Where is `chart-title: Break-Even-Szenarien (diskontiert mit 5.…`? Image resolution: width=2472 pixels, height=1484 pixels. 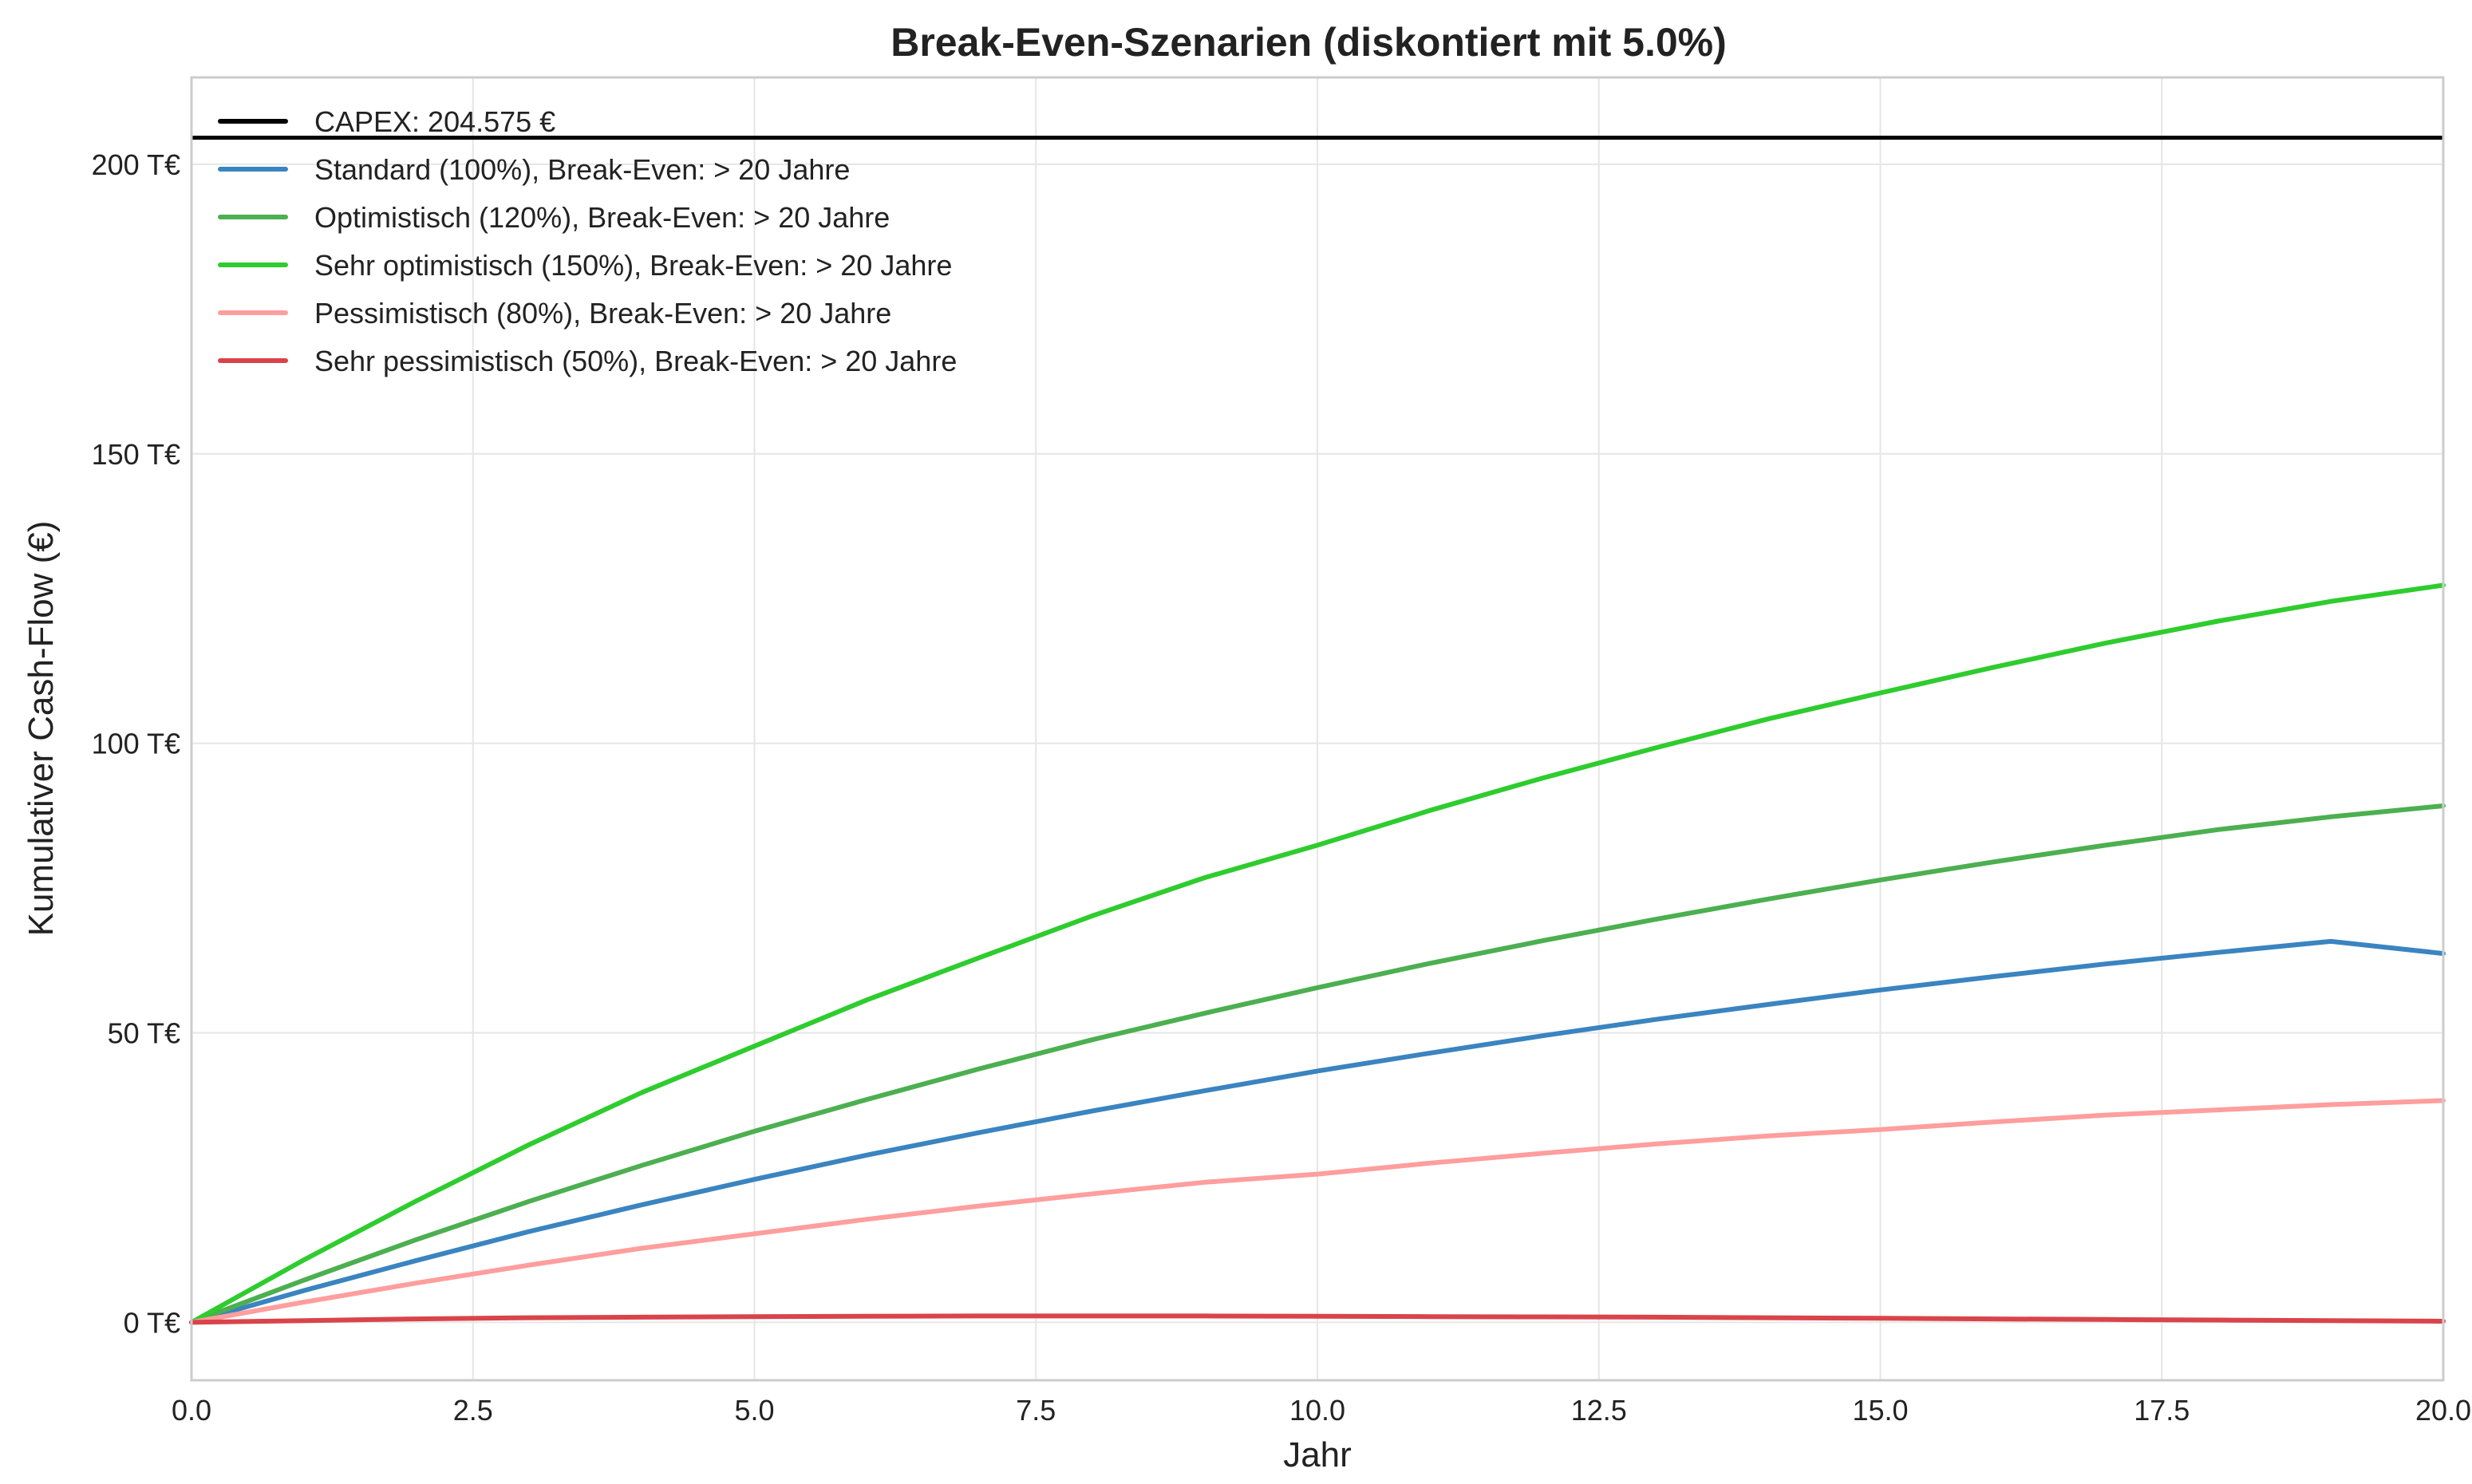 chart-title: Break-Even-Szenarien (diskontiert mit 5.… is located at coordinates (1308, 42).